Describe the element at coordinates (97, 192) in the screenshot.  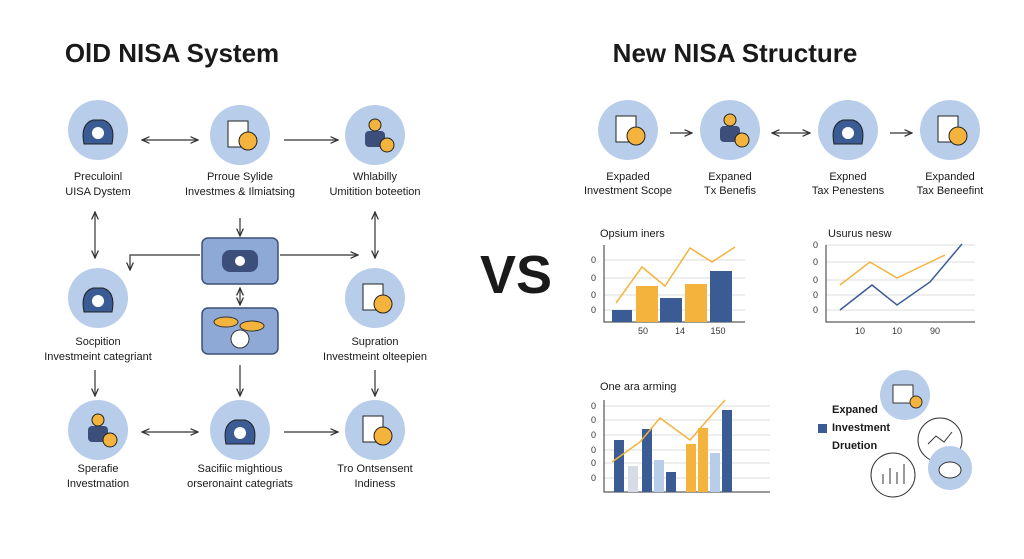
I see `node-label: UISA Dystem` at that location.